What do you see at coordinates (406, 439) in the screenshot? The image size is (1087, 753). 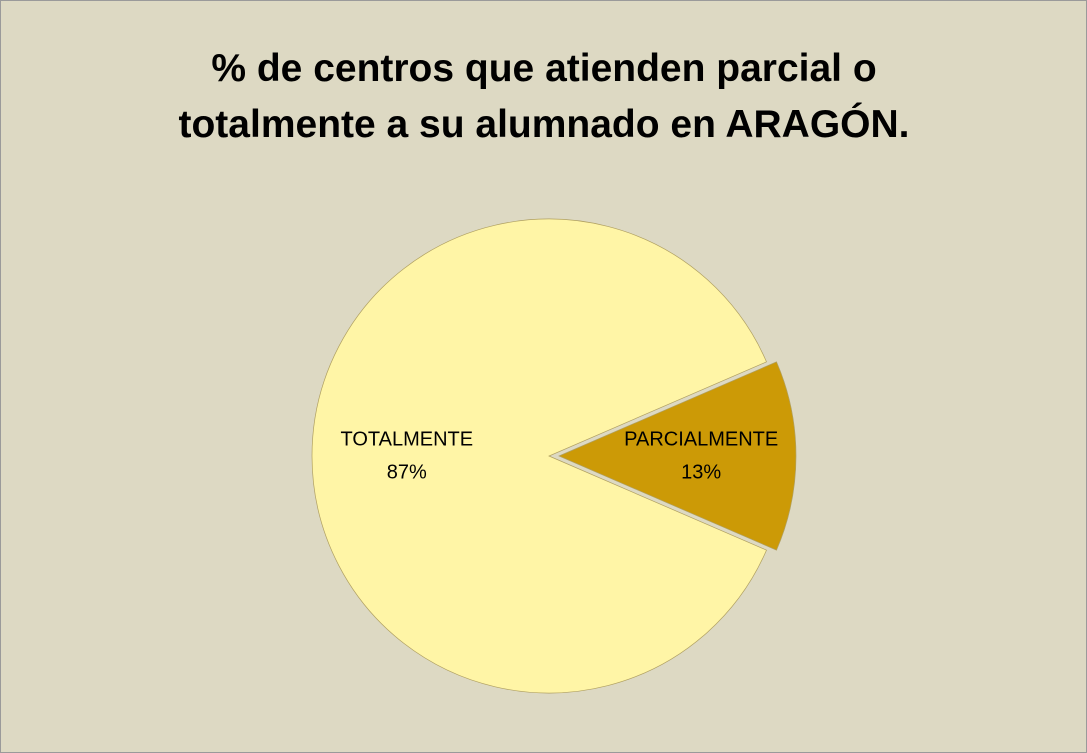 I see `slice-label: TOTALMENTE` at bounding box center [406, 439].